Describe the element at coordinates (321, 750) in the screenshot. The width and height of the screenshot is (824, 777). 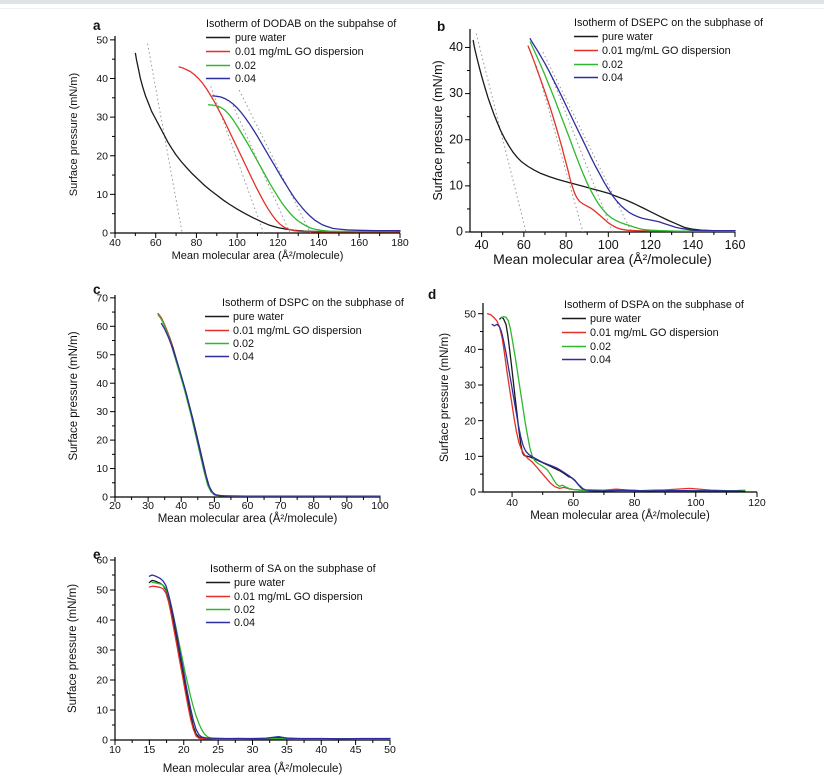
I see `x-tick-label: 40` at that location.